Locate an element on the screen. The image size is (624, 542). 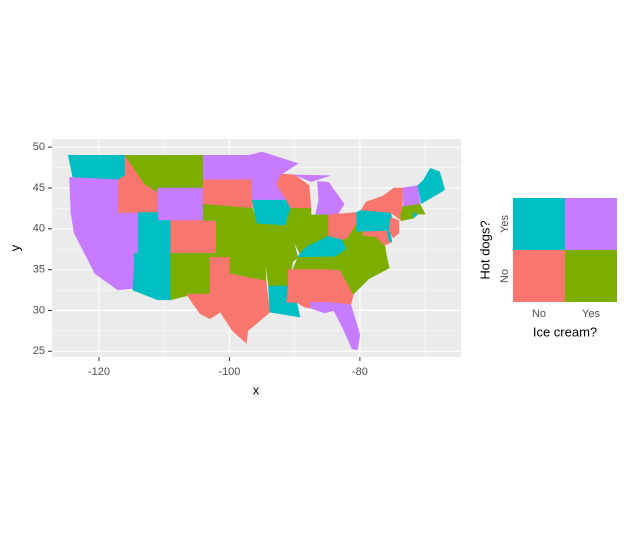
legend-x-level: Yes is located at coordinates (591, 314).